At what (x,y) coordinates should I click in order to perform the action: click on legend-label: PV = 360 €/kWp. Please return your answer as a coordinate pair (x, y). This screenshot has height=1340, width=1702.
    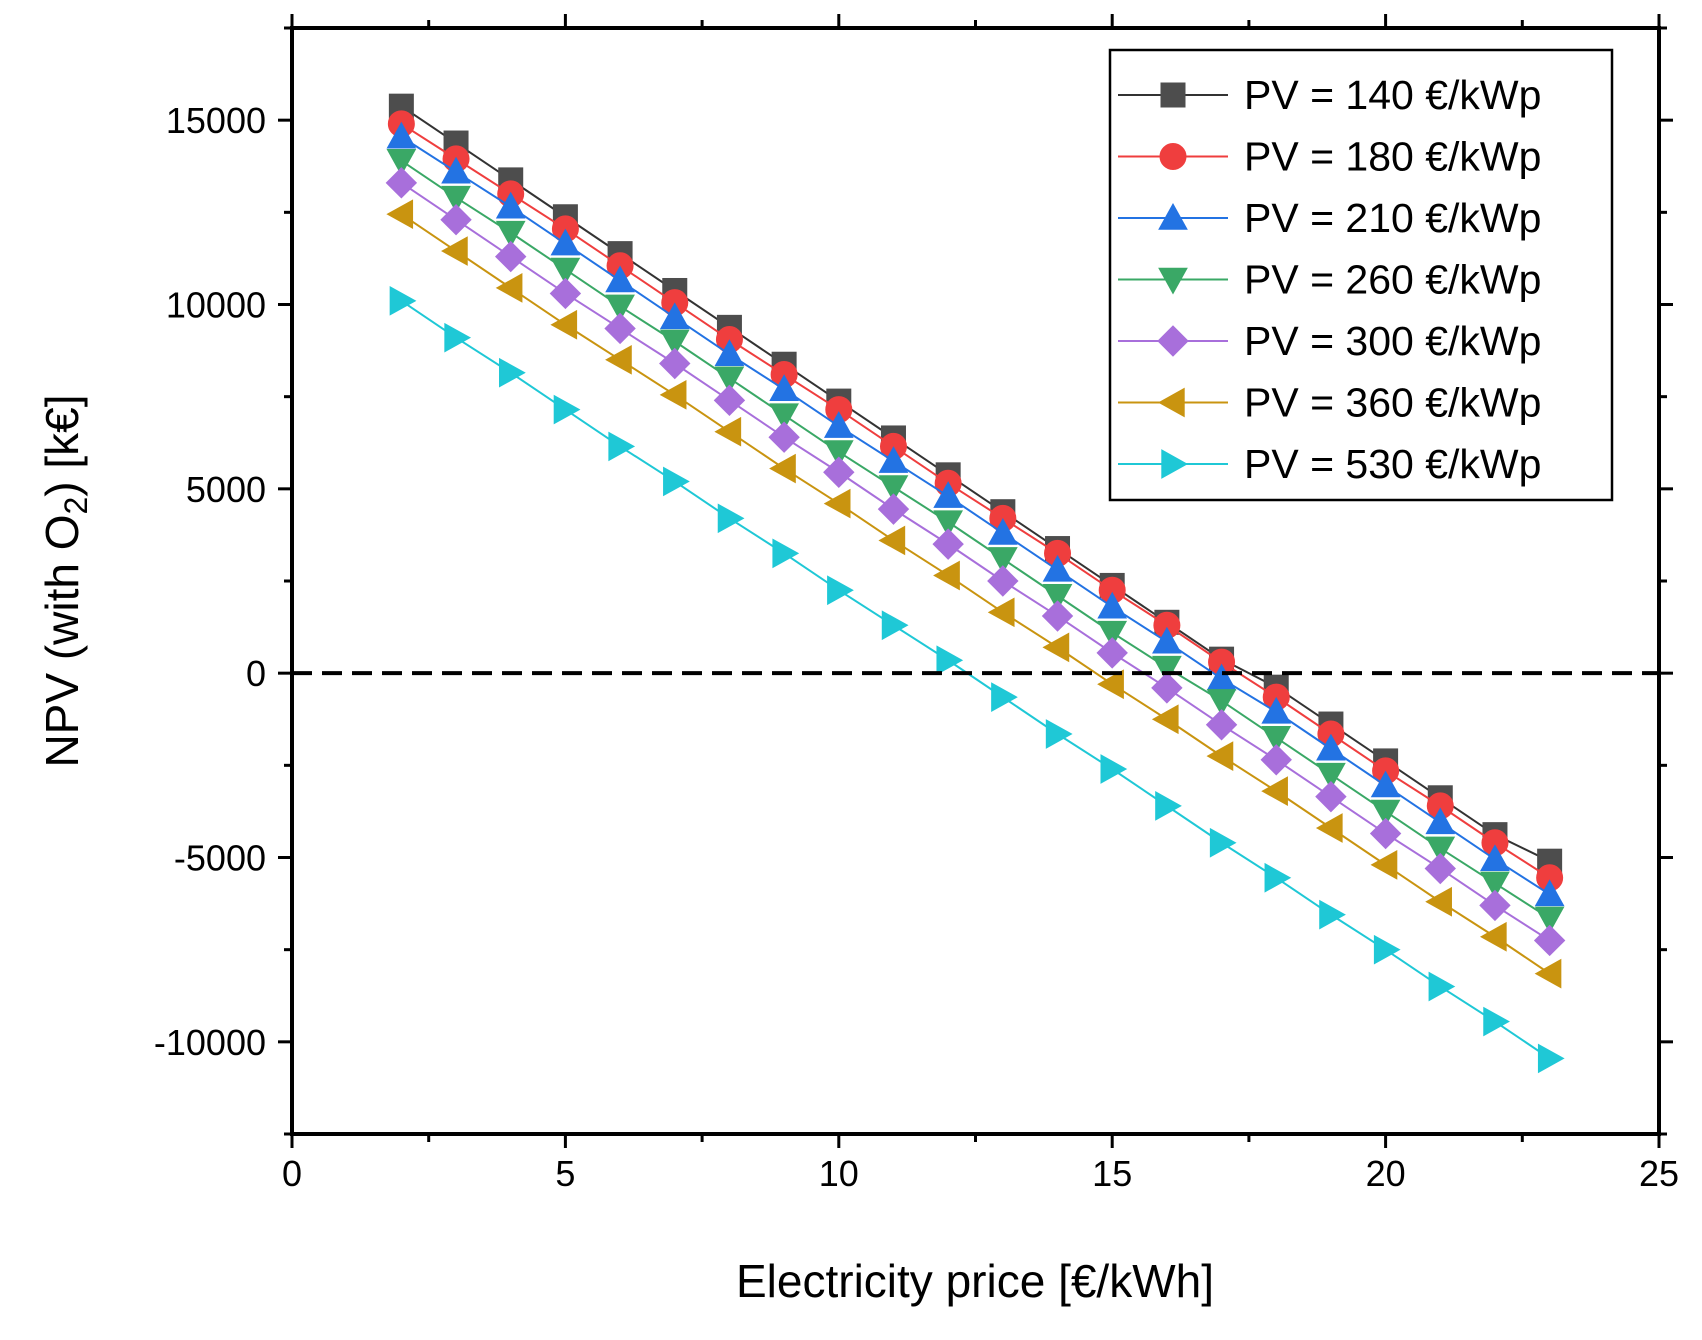
    Looking at the image, I should click on (1392, 403).